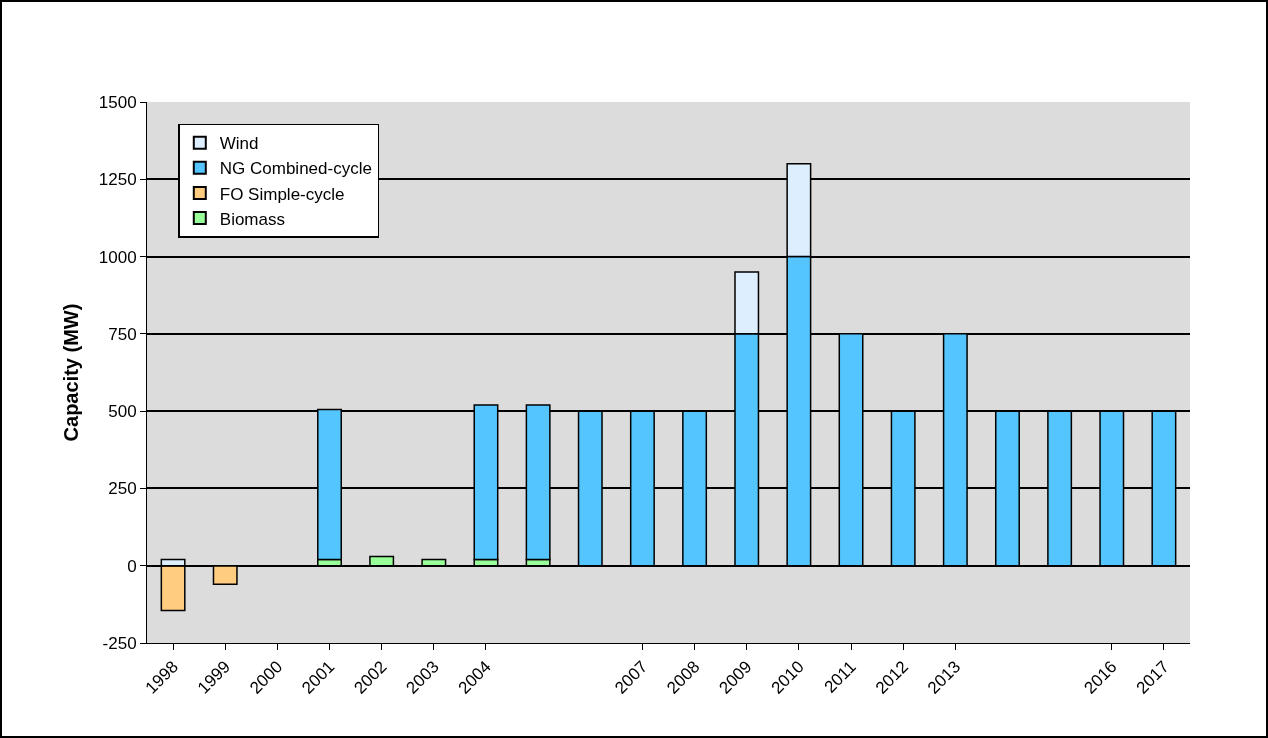 The width and height of the screenshot is (1268, 738). Describe the element at coordinates (295, 169) in the screenshot. I see `legend-label: NG Combined-cycle` at that location.